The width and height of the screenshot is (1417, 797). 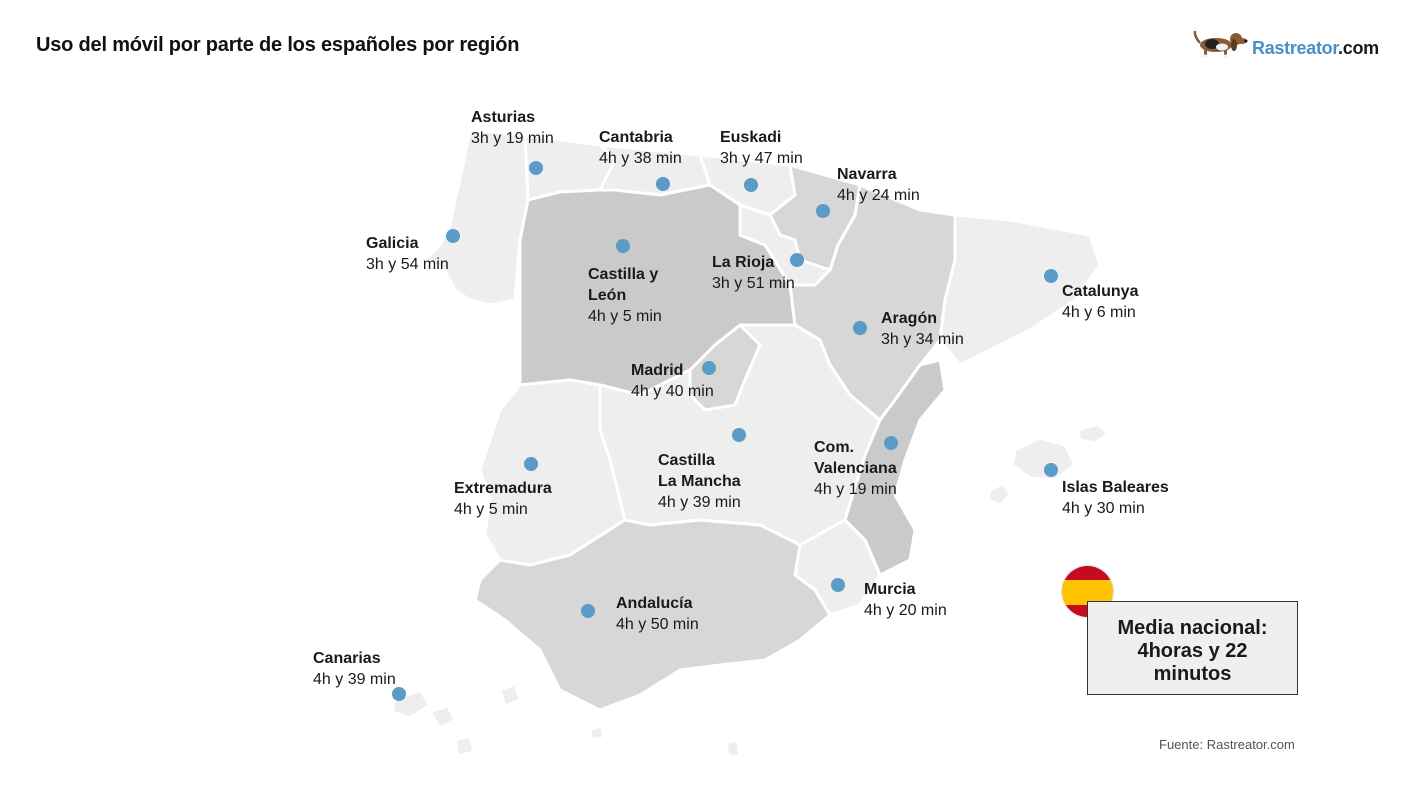 What do you see at coordinates (623, 274) in the screenshot?
I see `region-name: Castilla y` at bounding box center [623, 274].